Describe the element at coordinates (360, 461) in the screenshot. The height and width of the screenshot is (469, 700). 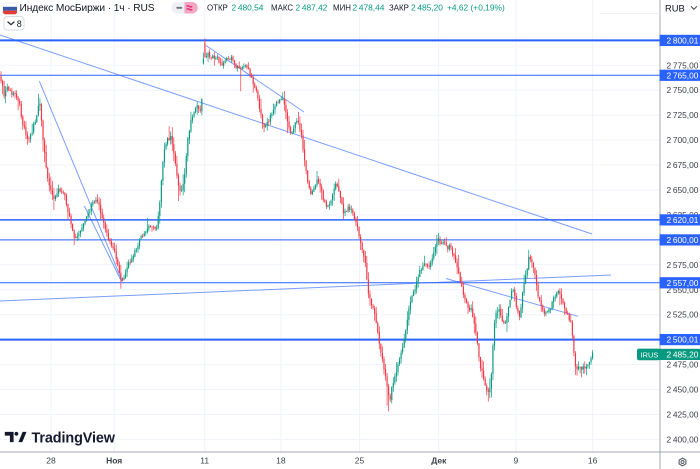
I see `svg-text: 25` at that location.